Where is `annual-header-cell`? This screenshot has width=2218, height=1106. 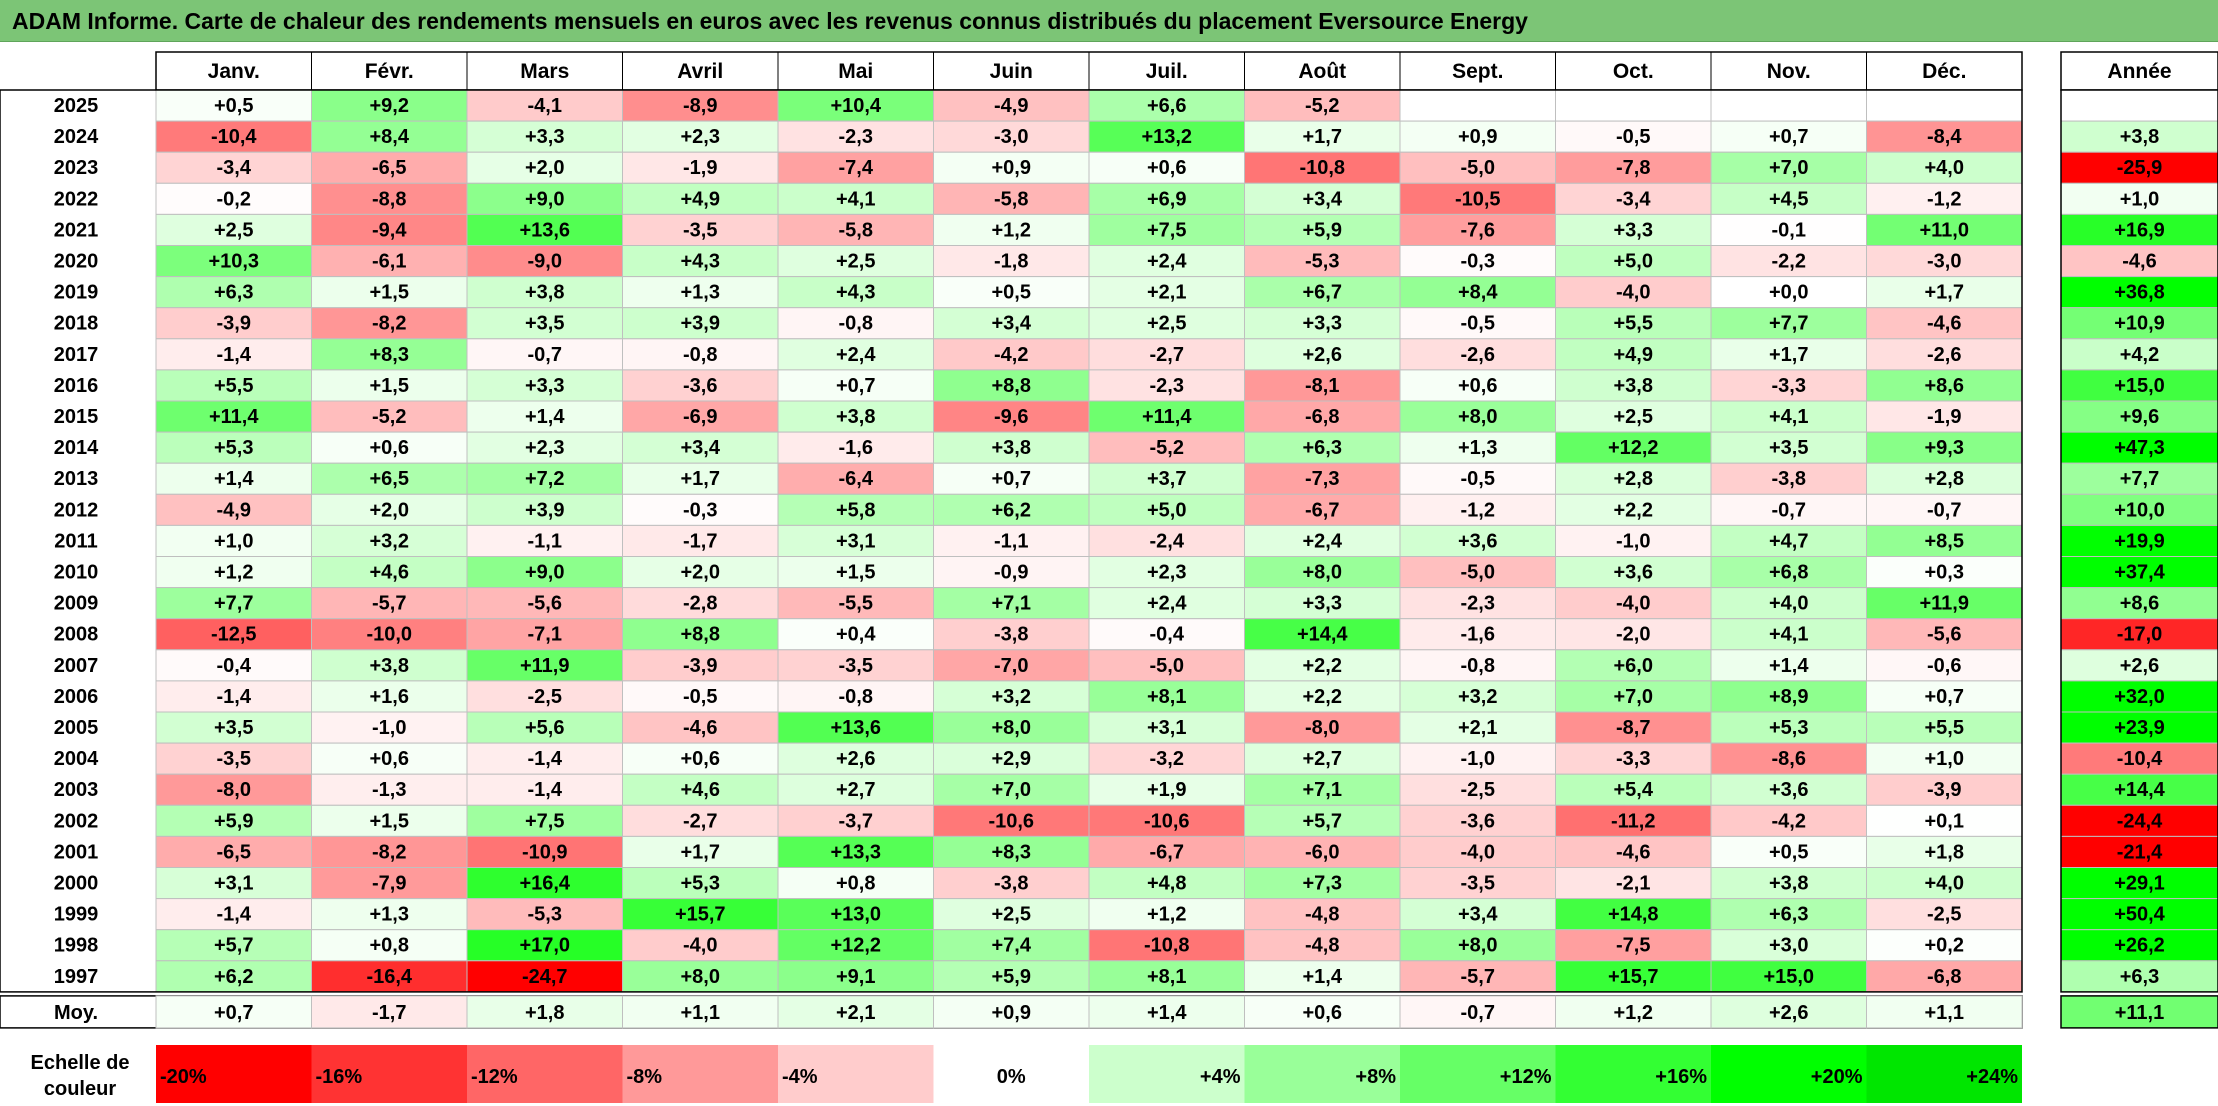 annual-header-cell is located at coordinates (2139, 71).